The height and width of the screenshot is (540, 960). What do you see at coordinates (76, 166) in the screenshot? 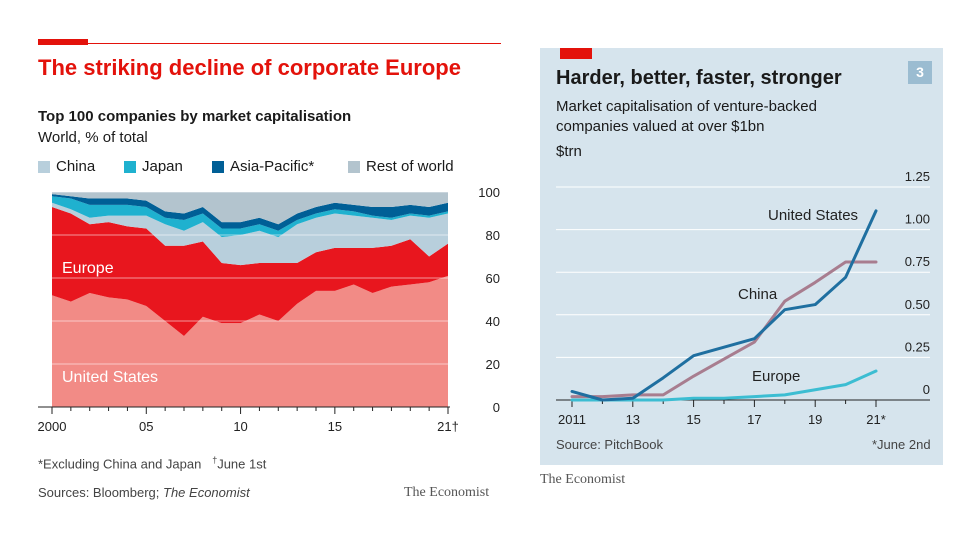
I see `legend-label-china: China` at bounding box center [76, 166].